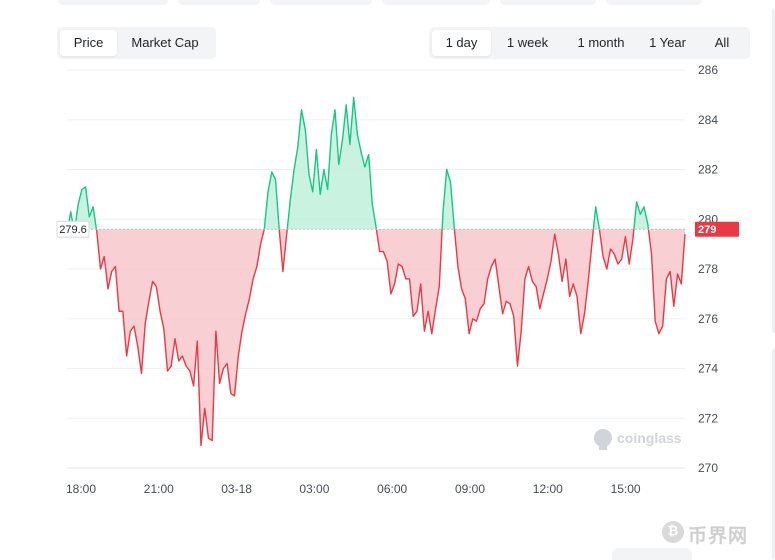 The image size is (775, 560). Describe the element at coordinates (527, 42) in the screenshot. I see `timeframe-1-week-button: 1 week` at that location.